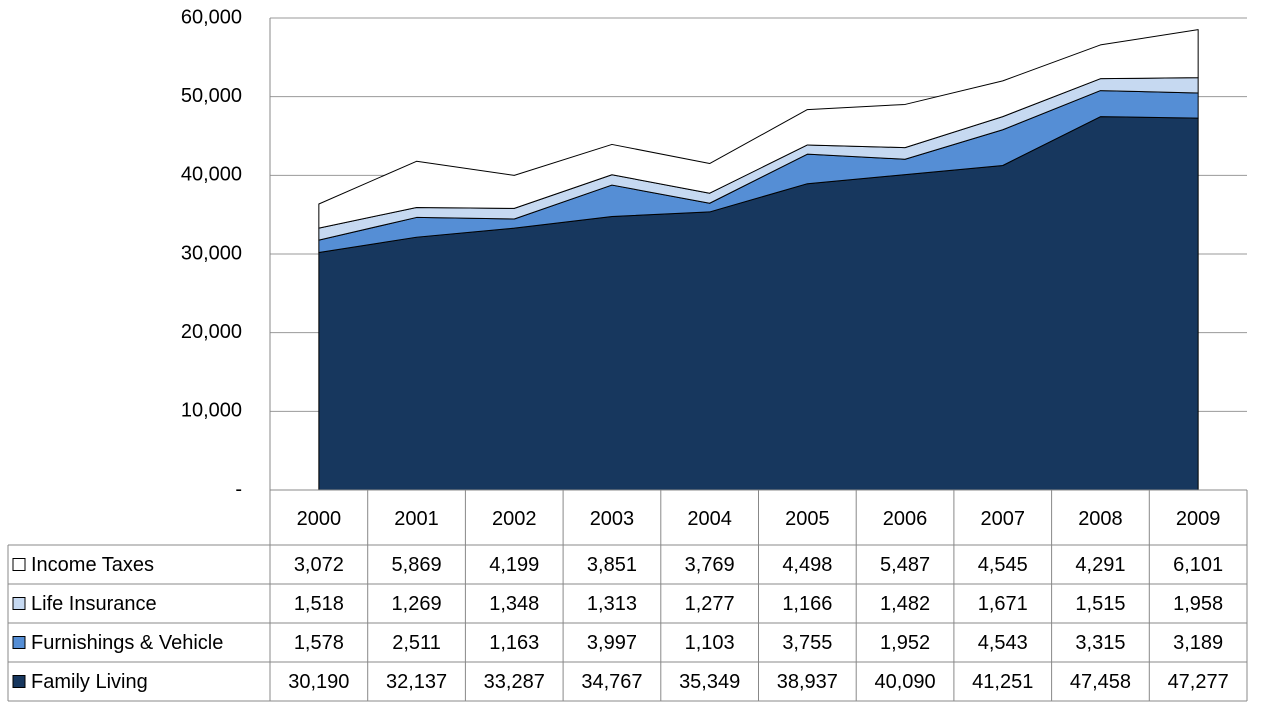 The image size is (1275, 702). I want to click on table-cell: 38,937, so click(807, 682).